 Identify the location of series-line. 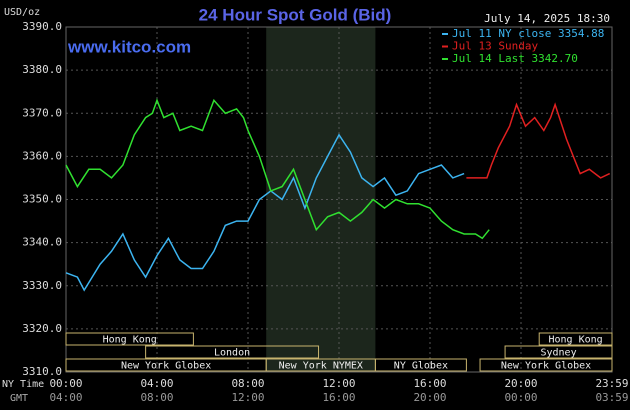
(538, 140).